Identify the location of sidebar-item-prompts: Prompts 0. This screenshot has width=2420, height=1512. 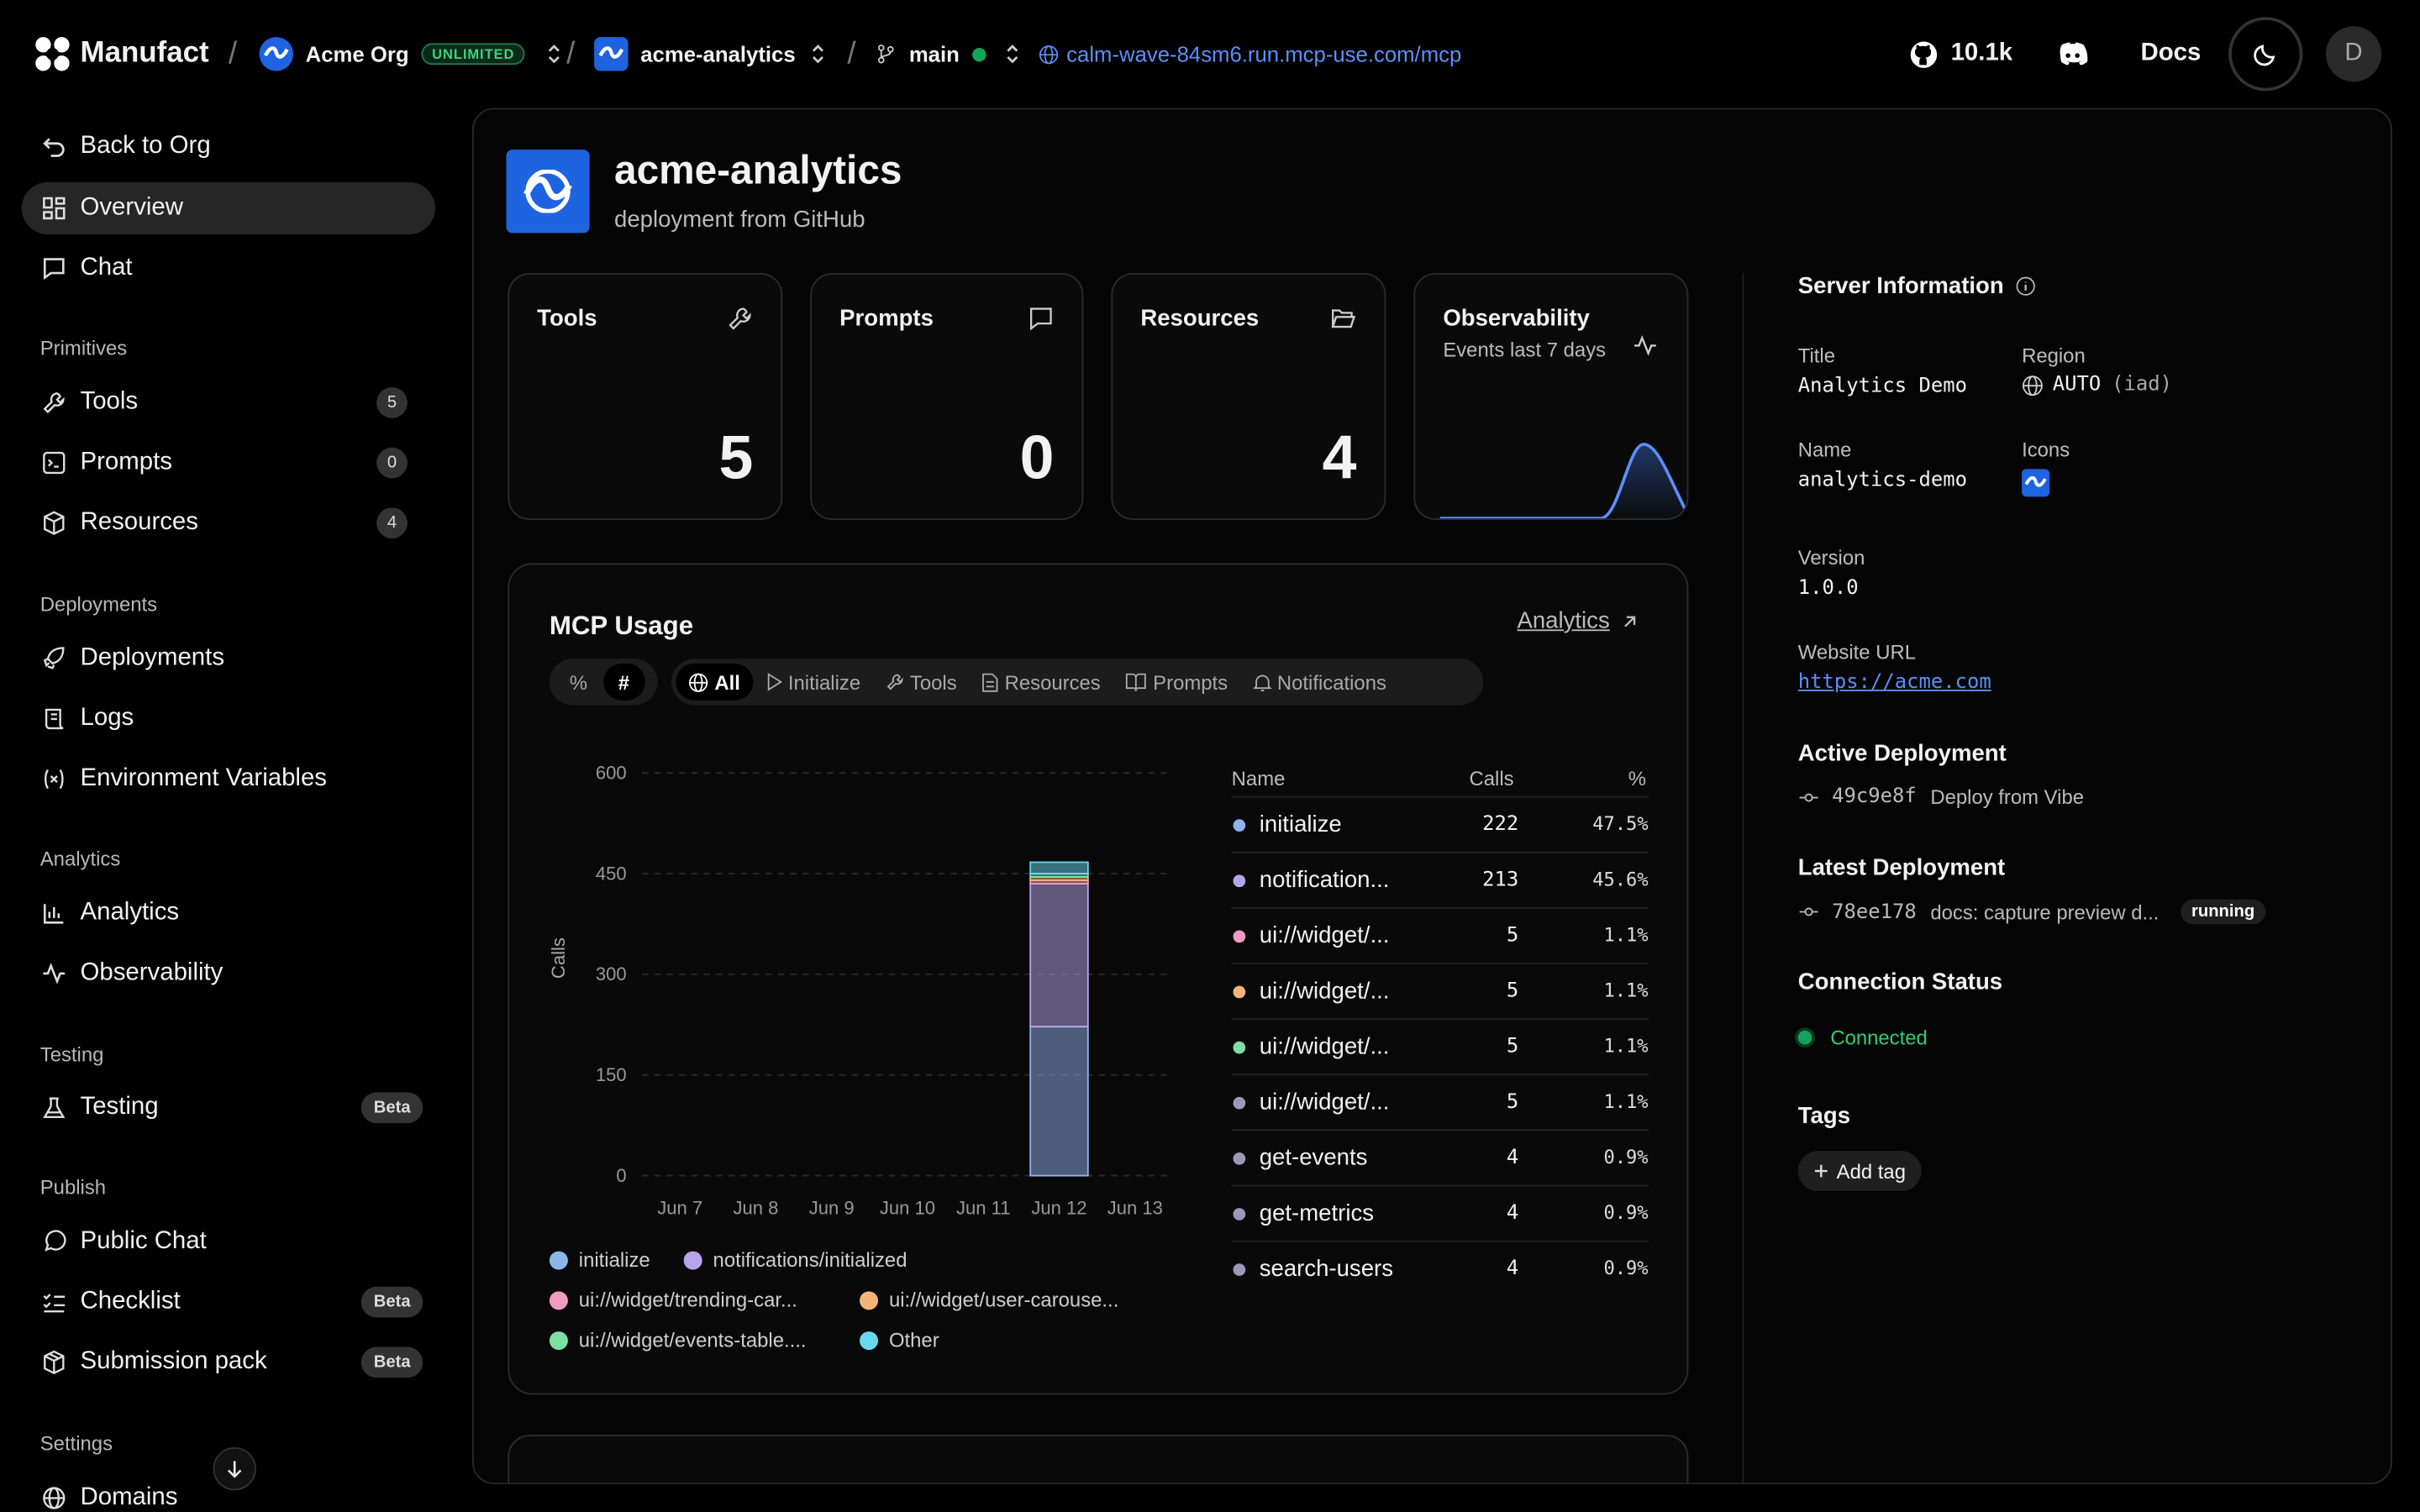
(228, 463).